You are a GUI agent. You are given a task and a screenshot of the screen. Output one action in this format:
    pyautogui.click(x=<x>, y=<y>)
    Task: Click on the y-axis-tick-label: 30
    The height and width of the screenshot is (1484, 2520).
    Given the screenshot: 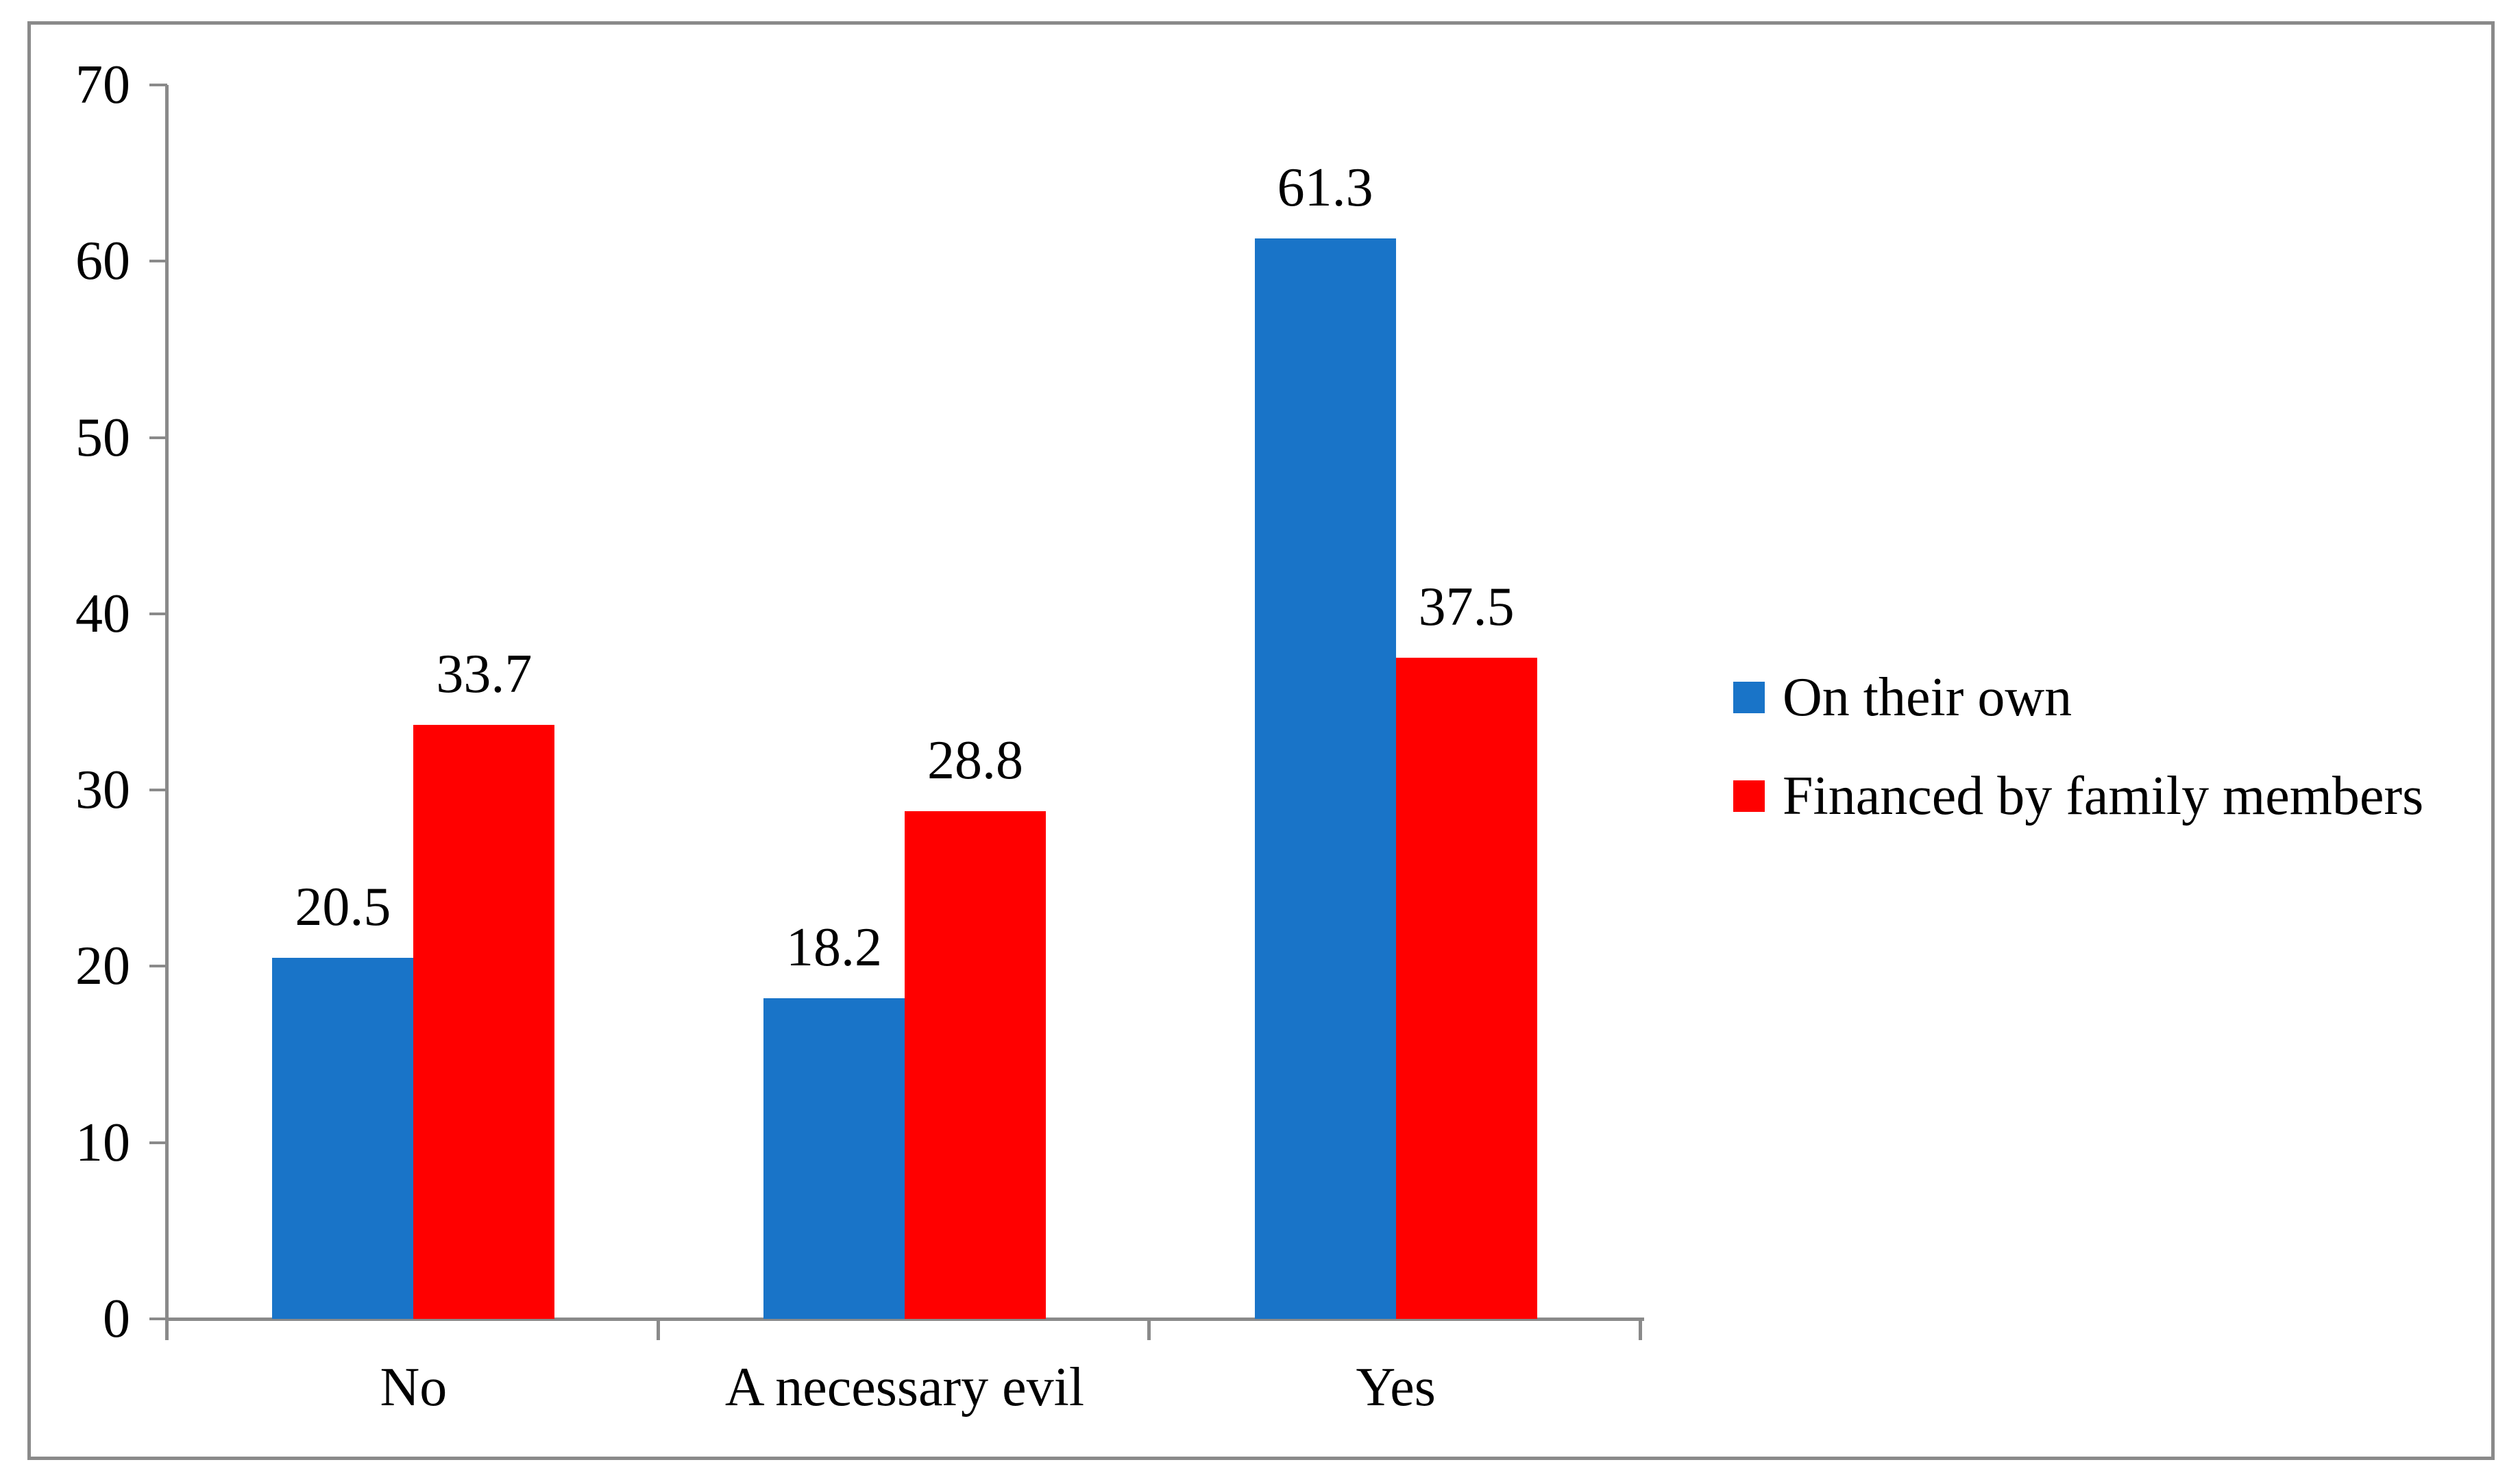 What is the action you would take?
    pyautogui.click(x=102, y=790)
    